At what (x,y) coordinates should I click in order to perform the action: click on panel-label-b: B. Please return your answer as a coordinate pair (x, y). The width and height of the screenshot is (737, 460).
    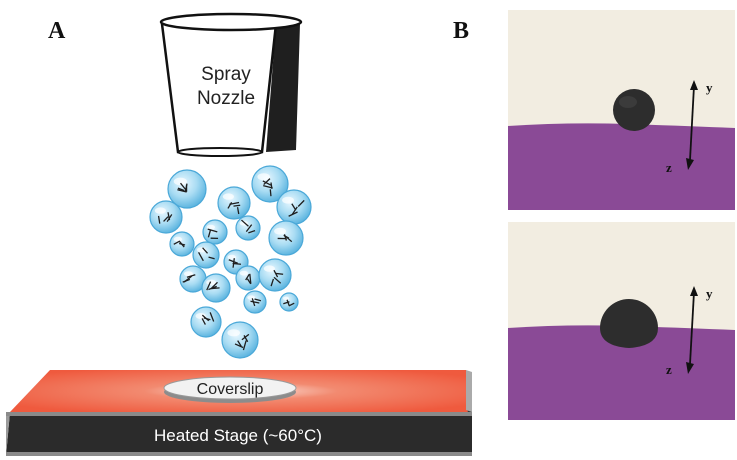
    Looking at the image, I should click on (461, 31).